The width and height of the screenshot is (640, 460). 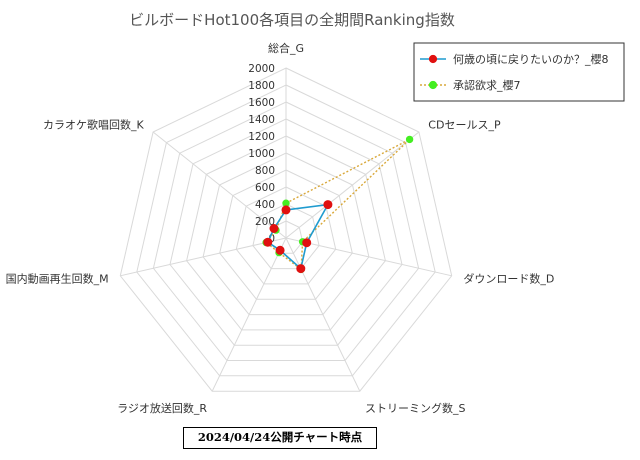 I want to click on tick-label: 2000, so click(x=261, y=69).